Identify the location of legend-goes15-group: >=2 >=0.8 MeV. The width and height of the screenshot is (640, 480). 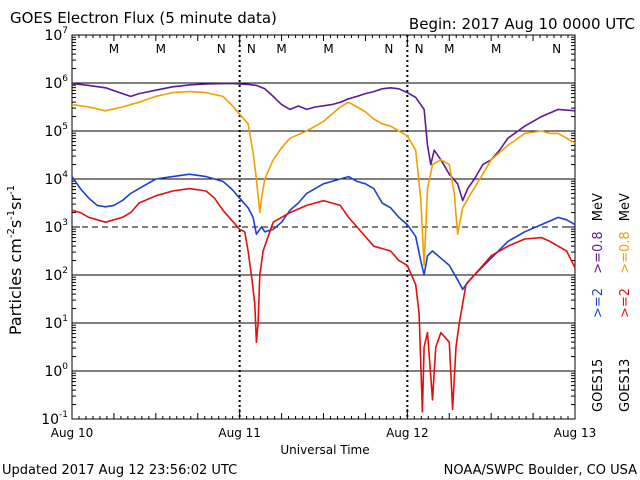
(598, 255).